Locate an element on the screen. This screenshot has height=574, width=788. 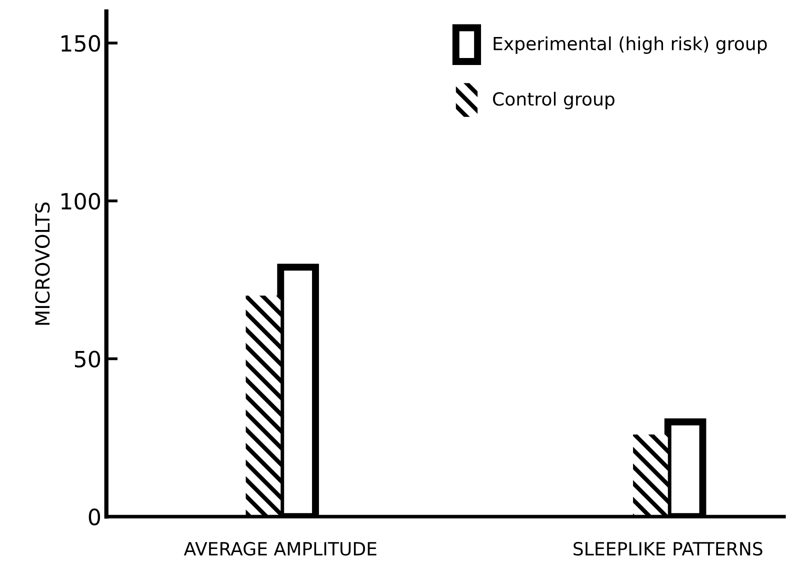
y-tick-label: 100 is located at coordinates (81, 201).